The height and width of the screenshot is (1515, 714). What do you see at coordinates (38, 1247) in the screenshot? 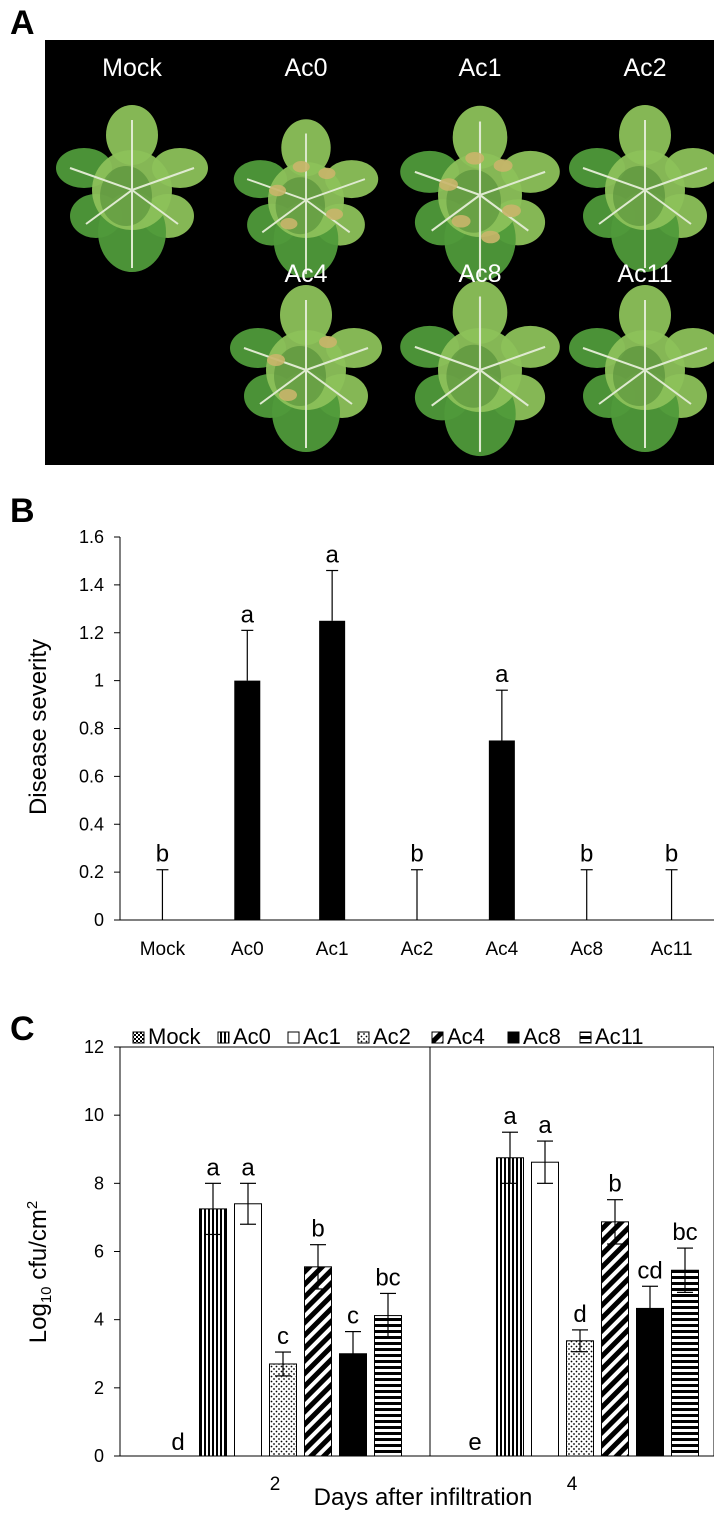
I see `ylabel-rest: cfu/cm` at bounding box center [38, 1247].